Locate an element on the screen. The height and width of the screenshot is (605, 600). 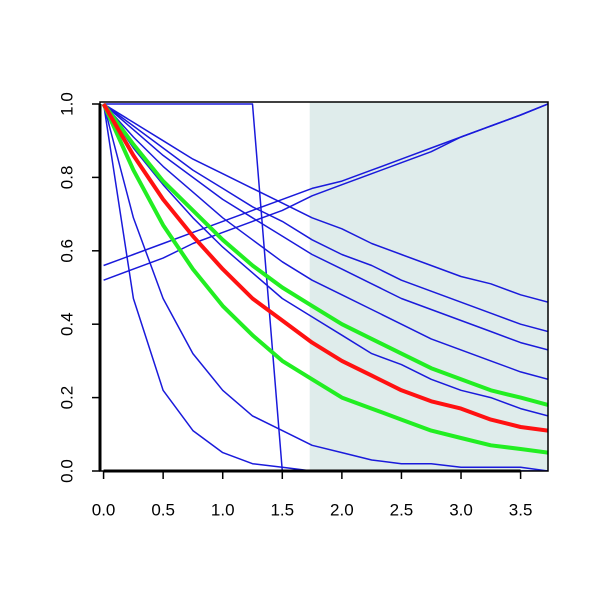
x-tick-label: 3.0 is located at coordinates (461, 509).